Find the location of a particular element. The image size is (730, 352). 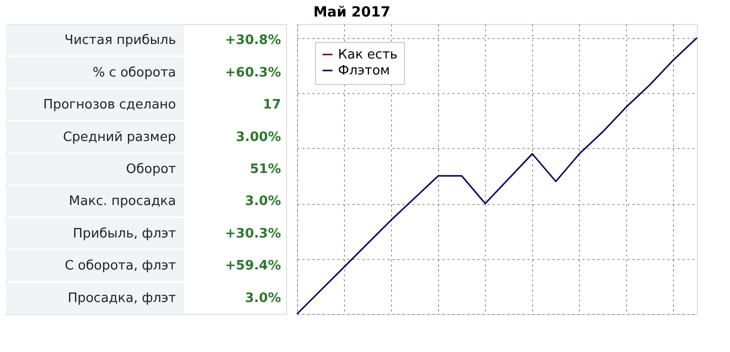

text: Прогнозов сделано is located at coordinates (109, 105).